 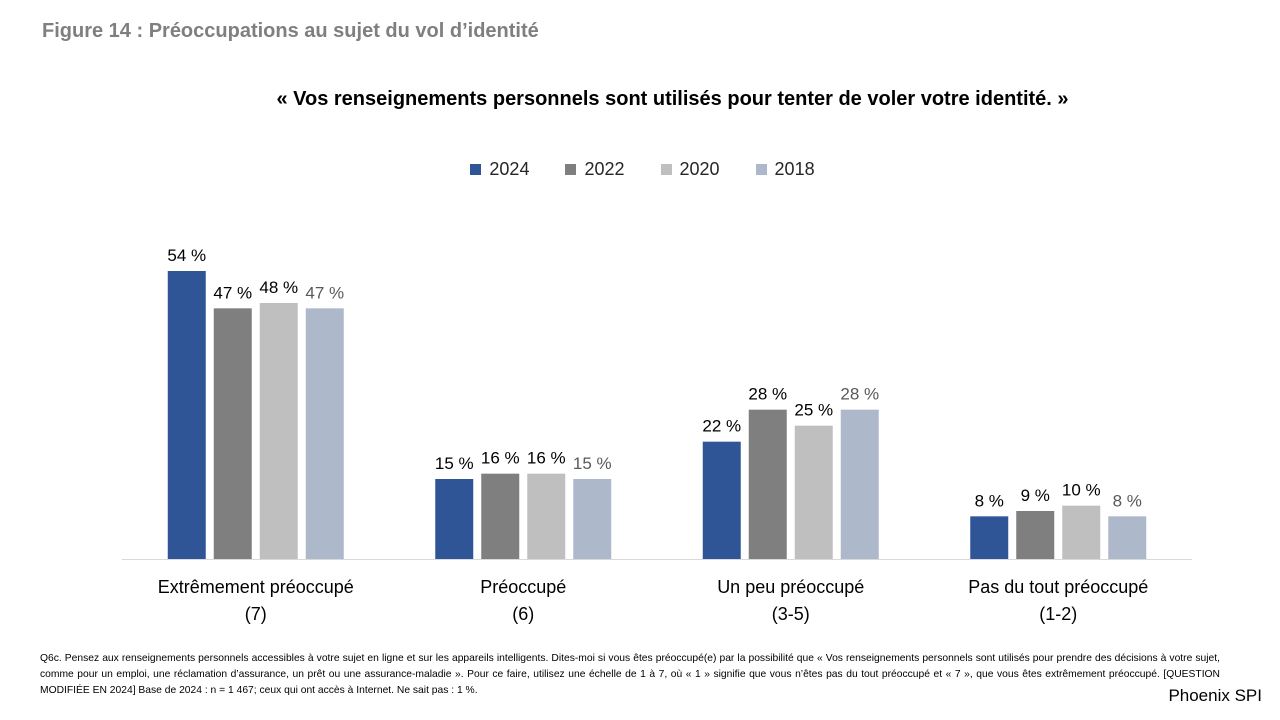 I want to click on category-label-2-line-2: (6), so click(x=523, y=614).